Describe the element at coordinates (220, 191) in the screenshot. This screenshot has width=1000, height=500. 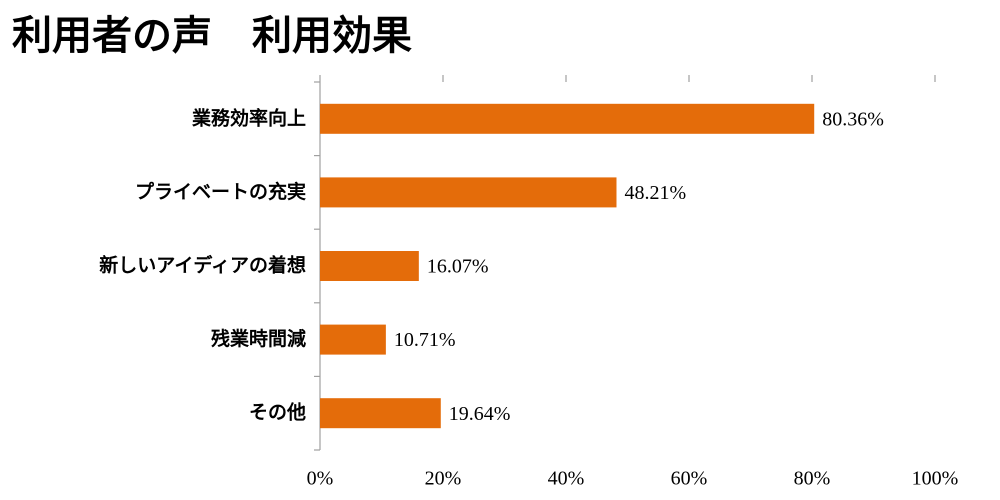
I see `y-tick-label: プライベートの充実` at that location.